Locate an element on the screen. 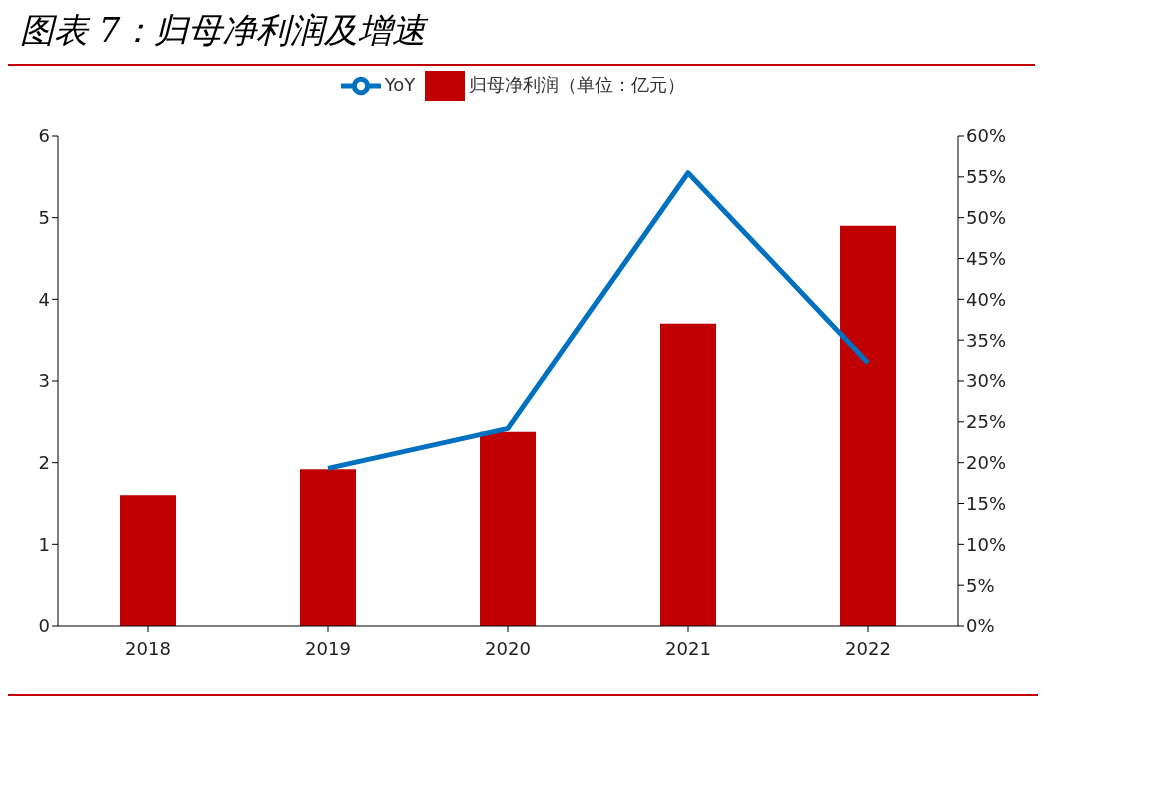  chart-title: 图表 7：归母净利润及增速 is located at coordinates (521, 37).